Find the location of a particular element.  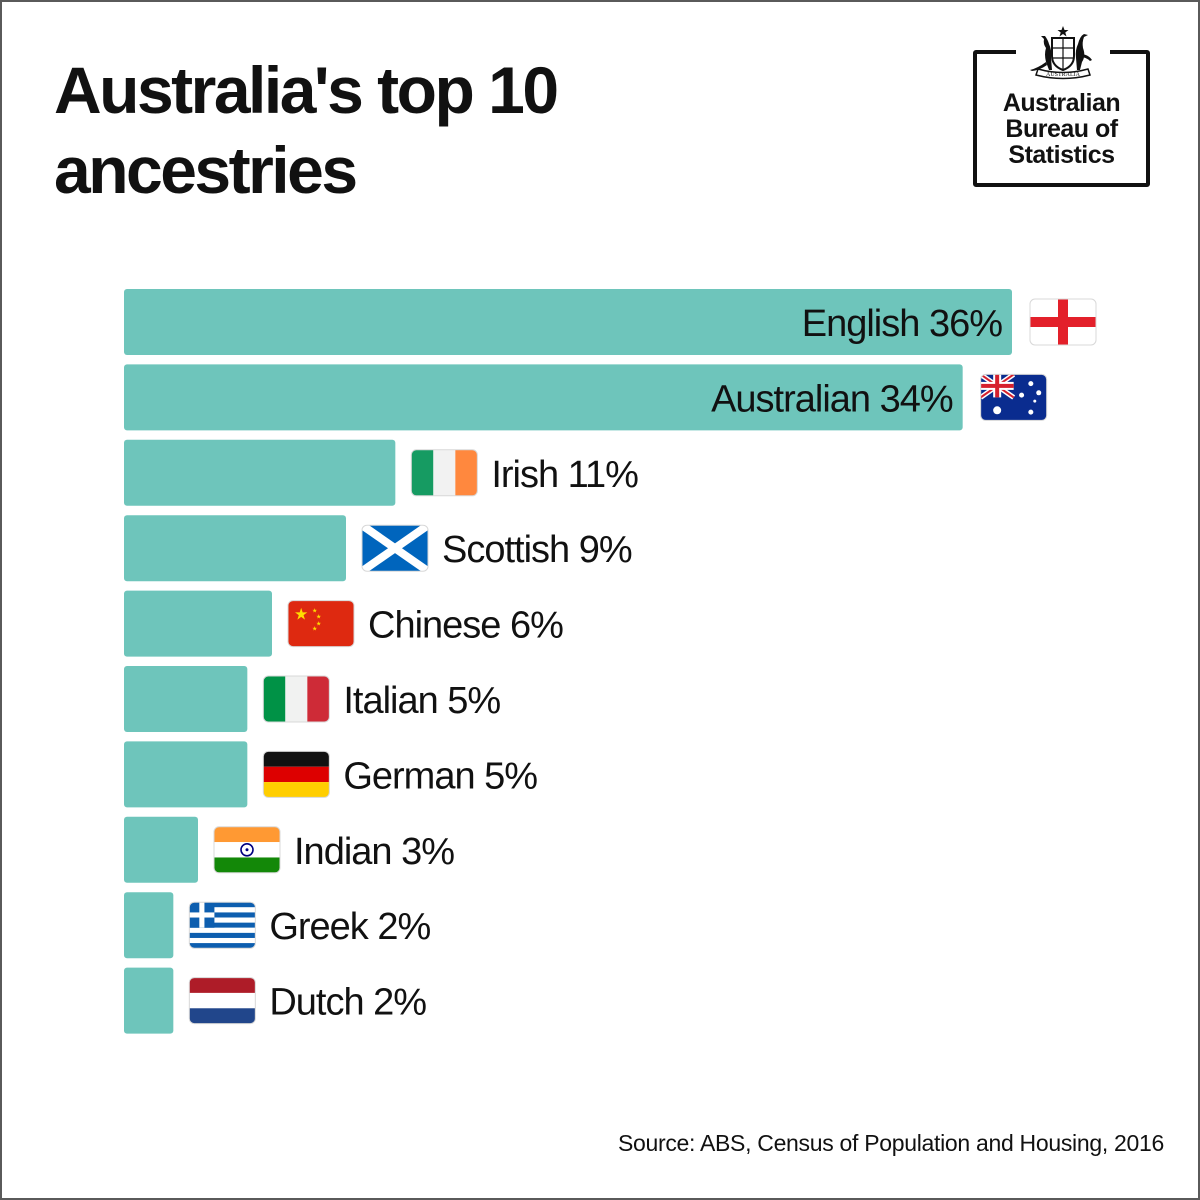

title-line-1: Australia's top 10 is located at coordinates (306, 90).